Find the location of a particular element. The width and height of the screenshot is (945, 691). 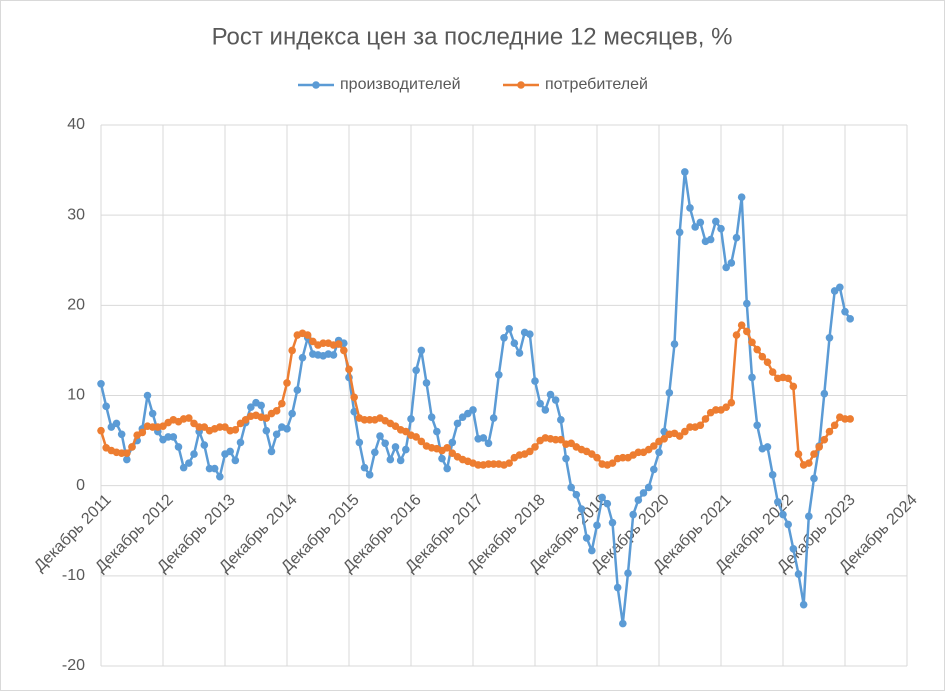

legend-label: потребителей is located at coordinates (596, 84).